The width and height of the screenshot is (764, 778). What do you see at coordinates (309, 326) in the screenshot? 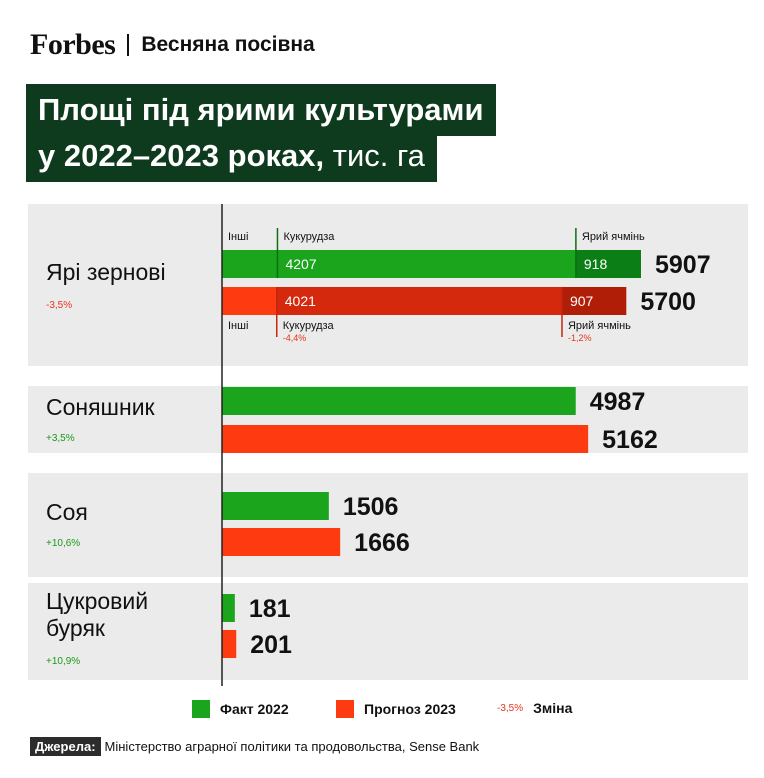
I see `segment-label-corn-bottom: Кукурудза` at bounding box center [309, 326].